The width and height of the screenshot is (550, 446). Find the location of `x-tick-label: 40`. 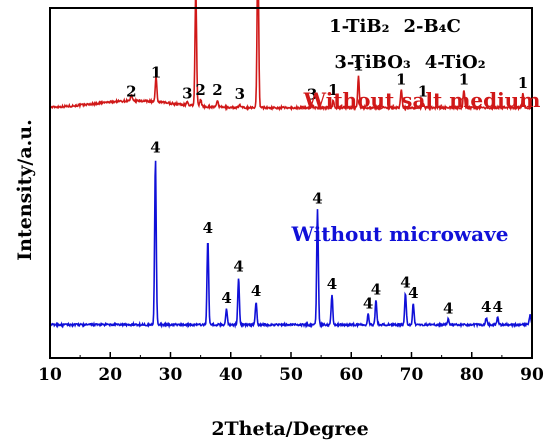

x-tick-label: 40 is located at coordinates (231, 375).